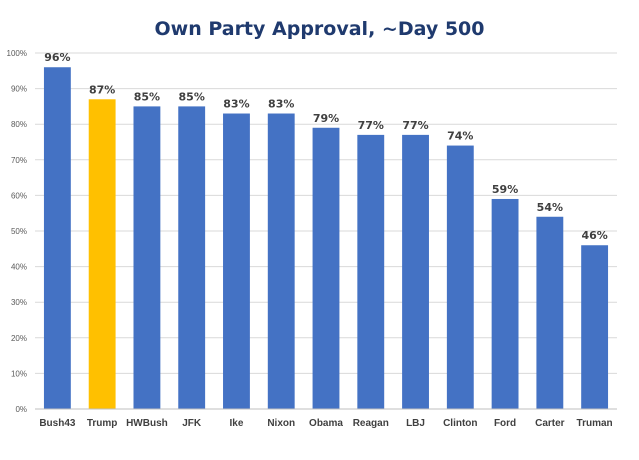  What do you see at coordinates (236, 261) in the screenshot?
I see `bar-ike` at bounding box center [236, 261].